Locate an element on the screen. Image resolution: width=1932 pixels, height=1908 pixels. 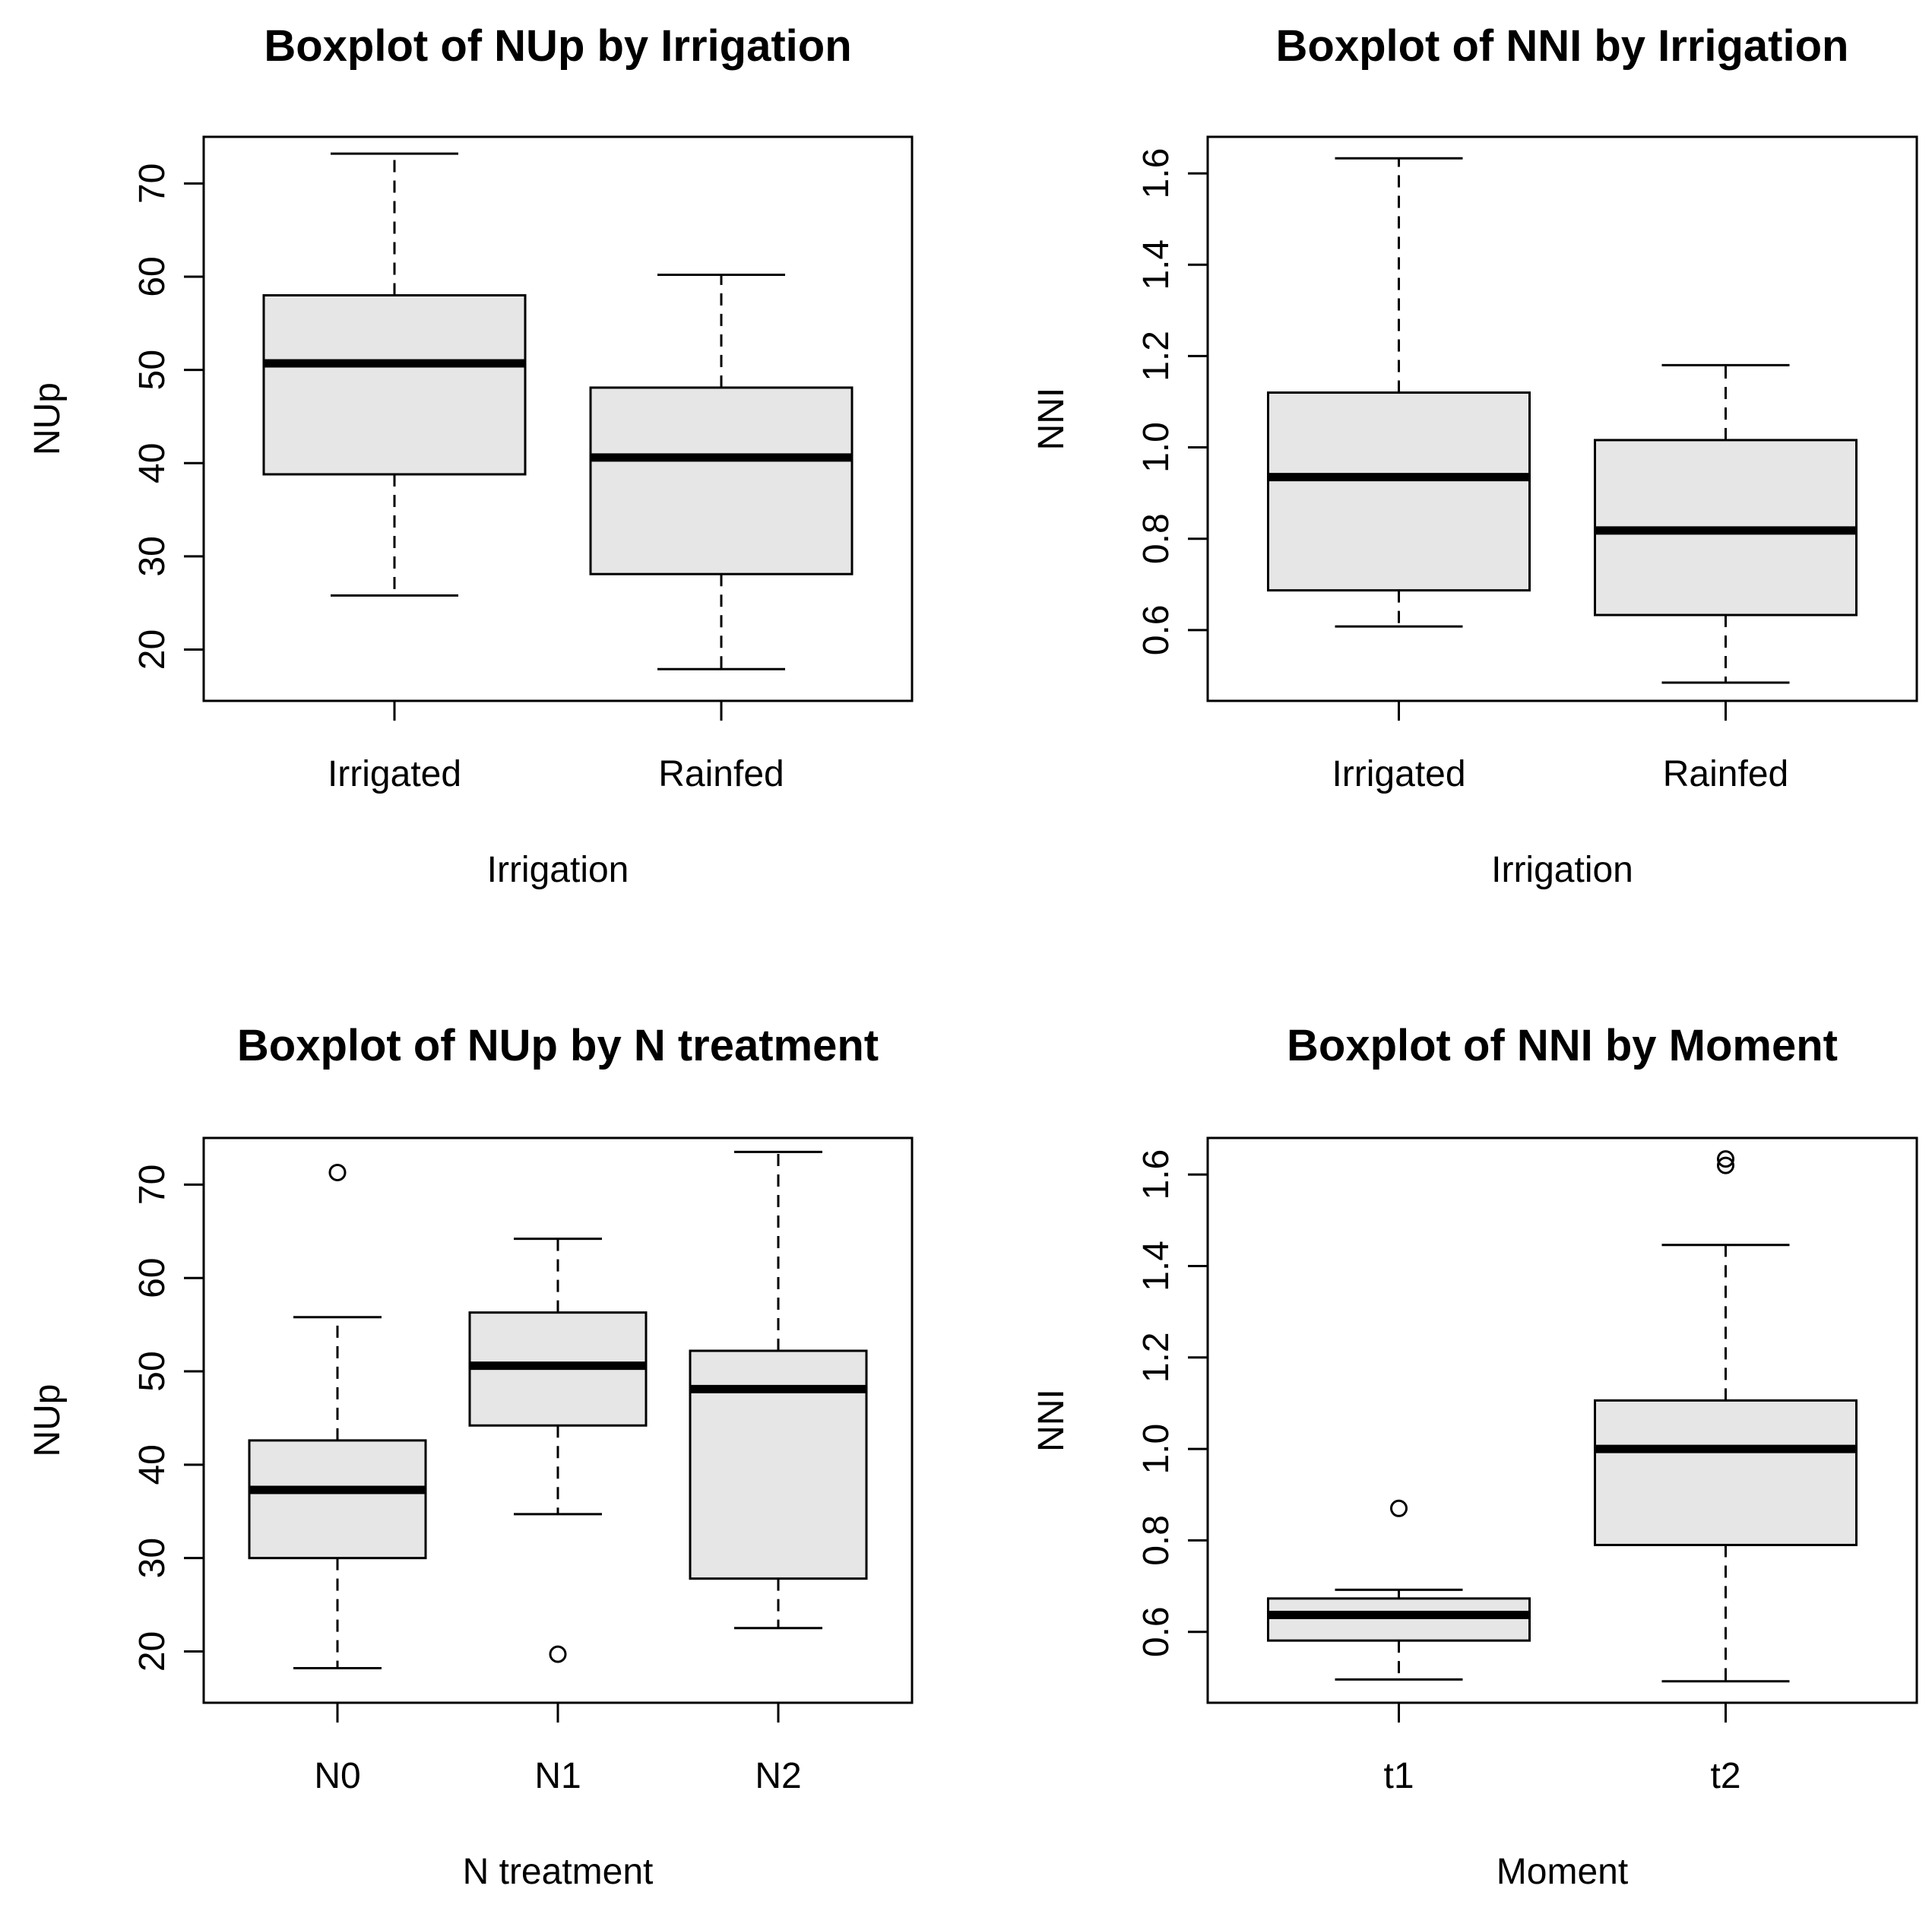
chart-title: Boxplot of NNI by Irrigation is located at coordinates (1562, 46).